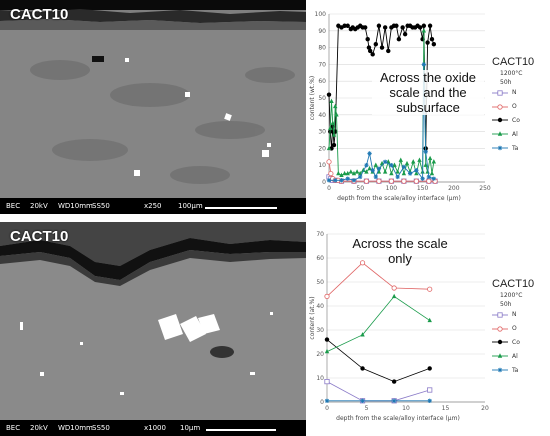 This screenshot has height=436, width=550. I want to click on x-tick-label: 50, so click(360, 188).